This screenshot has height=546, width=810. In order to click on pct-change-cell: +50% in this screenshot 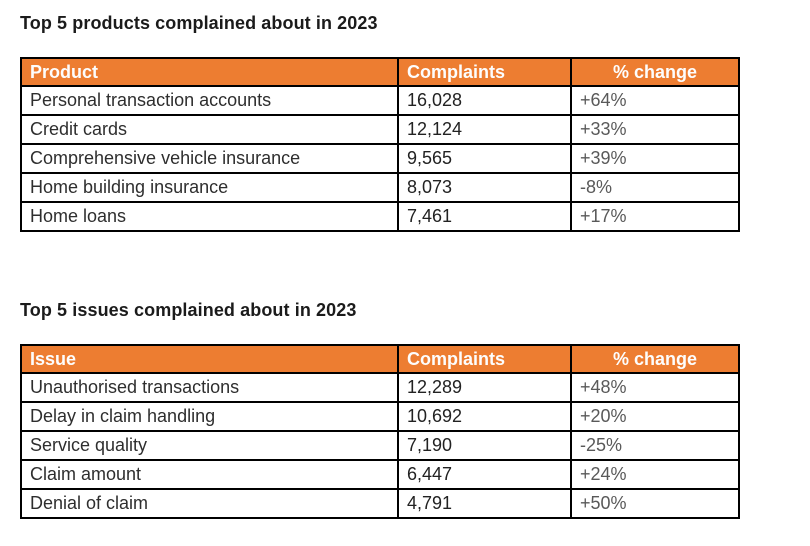, I will do `click(655, 503)`.